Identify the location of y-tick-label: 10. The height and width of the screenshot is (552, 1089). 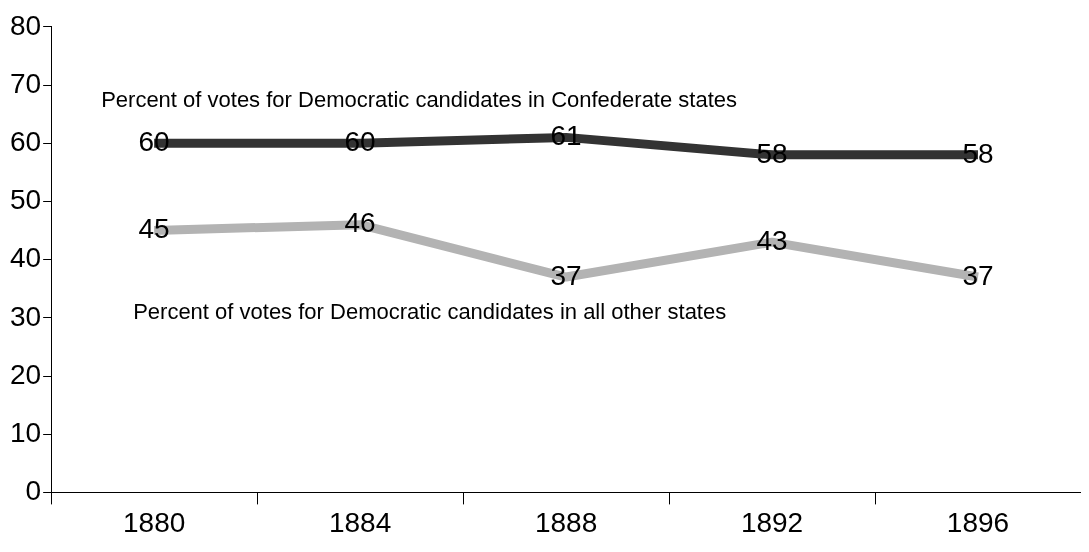
(25, 432).